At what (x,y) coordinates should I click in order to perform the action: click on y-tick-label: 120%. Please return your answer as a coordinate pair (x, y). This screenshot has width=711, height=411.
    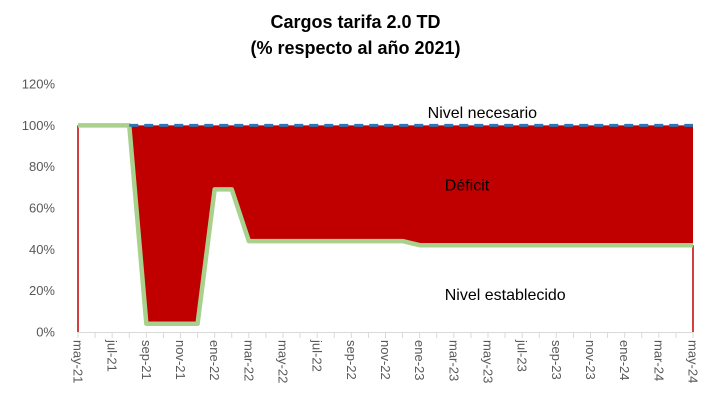
    Looking at the image, I should click on (39, 84).